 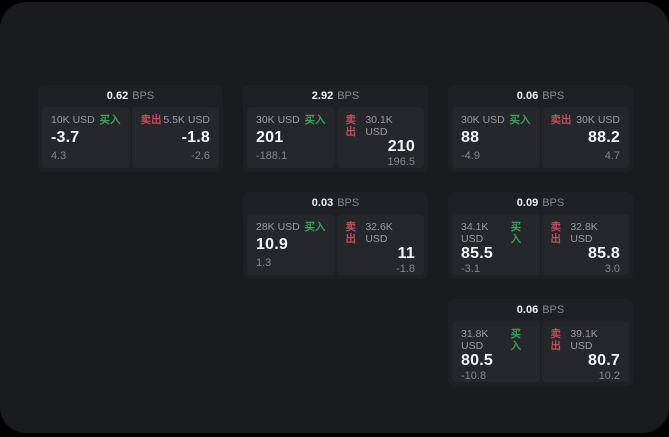 What do you see at coordinates (322, 96) in the screenshot?
I see `bps-value: 2.92` at bounding box center [322, 96].